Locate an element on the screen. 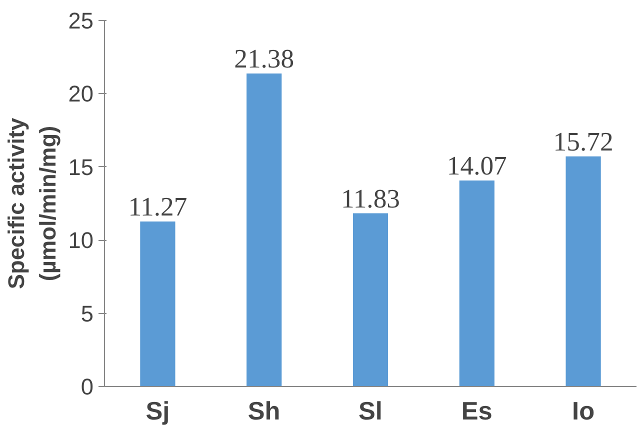 This screenshot has width=641, height=428. x-tick-label: Sh is located at coordinates (264, 412).